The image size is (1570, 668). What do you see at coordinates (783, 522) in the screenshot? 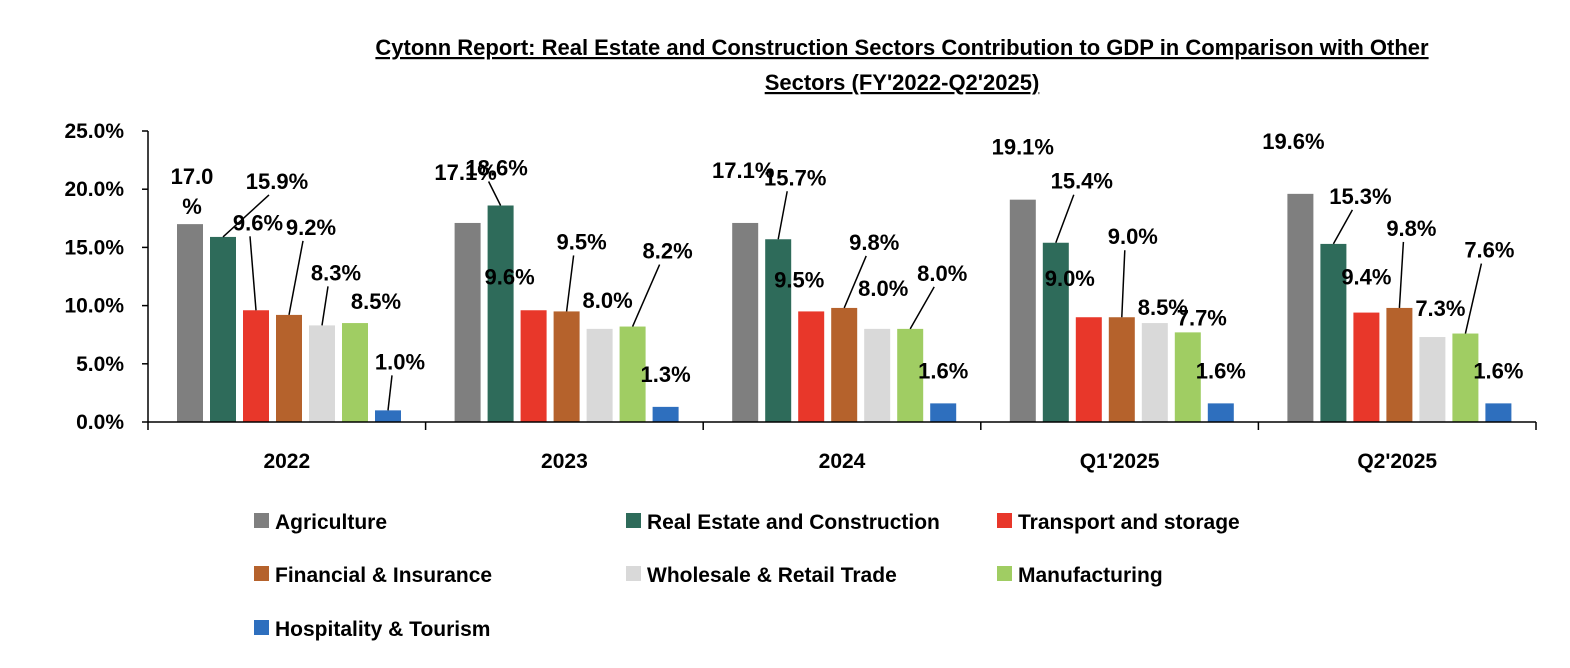
I see `legend-item: Real Estate and Construction` at bounding box center [783, 522].